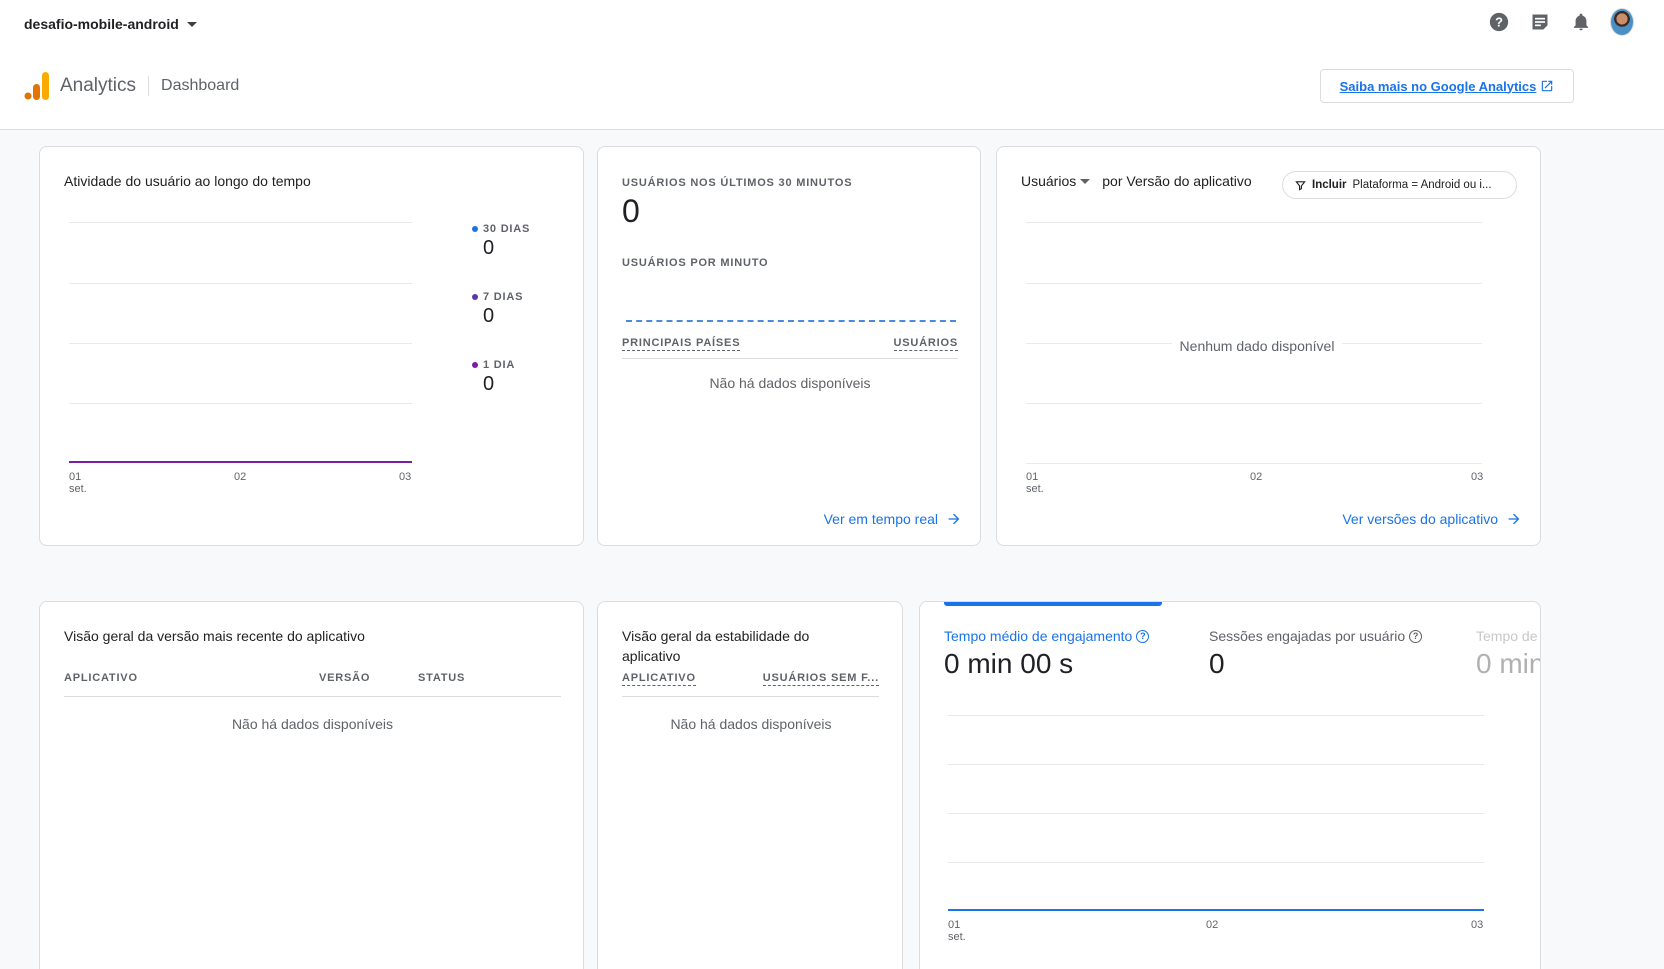 This screenshot has height=969, width=1664. I want to click on metric-value: 0, so click(1217, 663).